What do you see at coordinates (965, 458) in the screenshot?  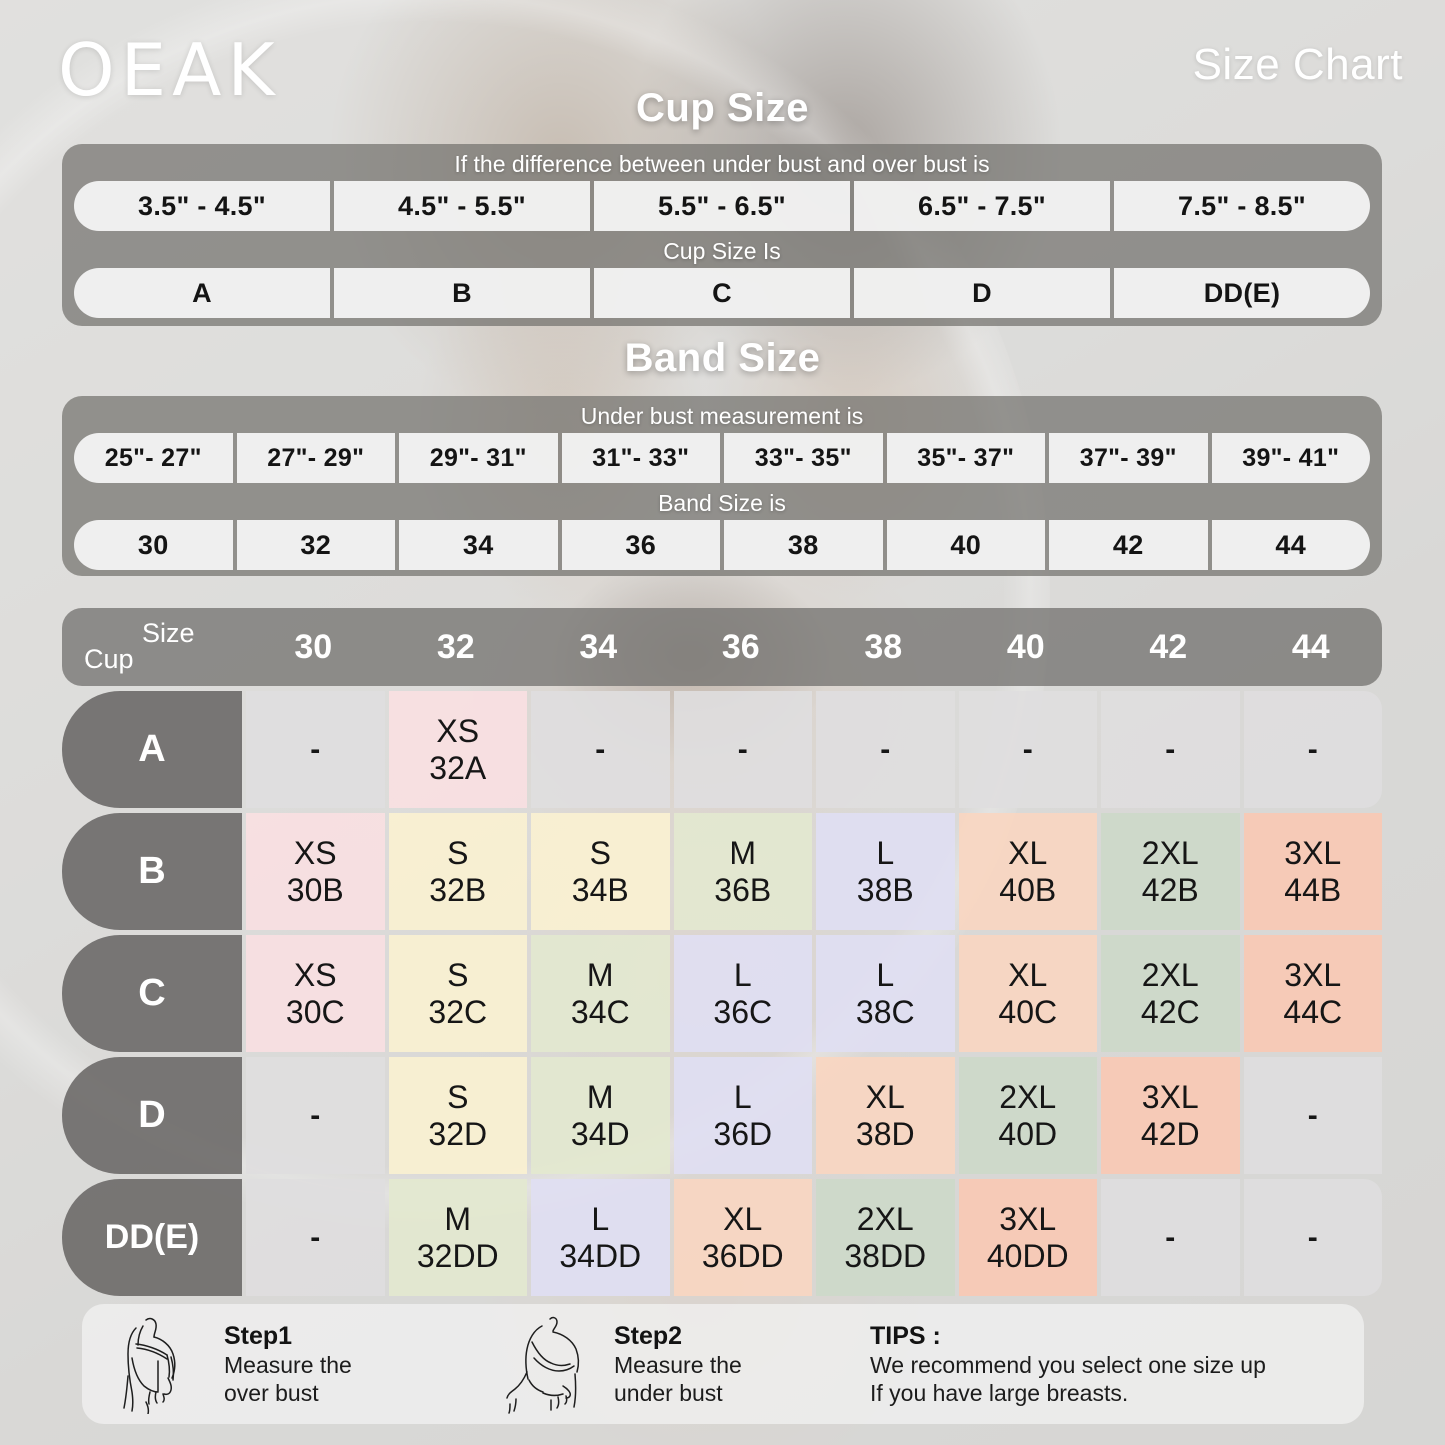 I see `band-range-cell-5: 35"- 37"` at bounding box center [965, 458].